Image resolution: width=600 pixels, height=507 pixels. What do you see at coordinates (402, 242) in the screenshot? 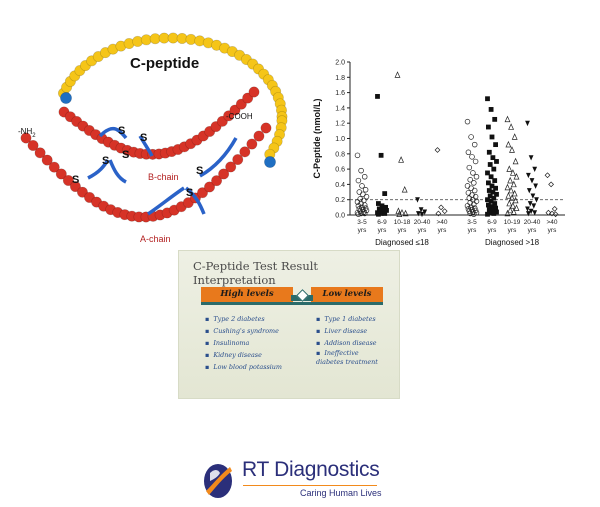
I see `group-label: Diagnosed ≤18` at bounding box center [402, 242].